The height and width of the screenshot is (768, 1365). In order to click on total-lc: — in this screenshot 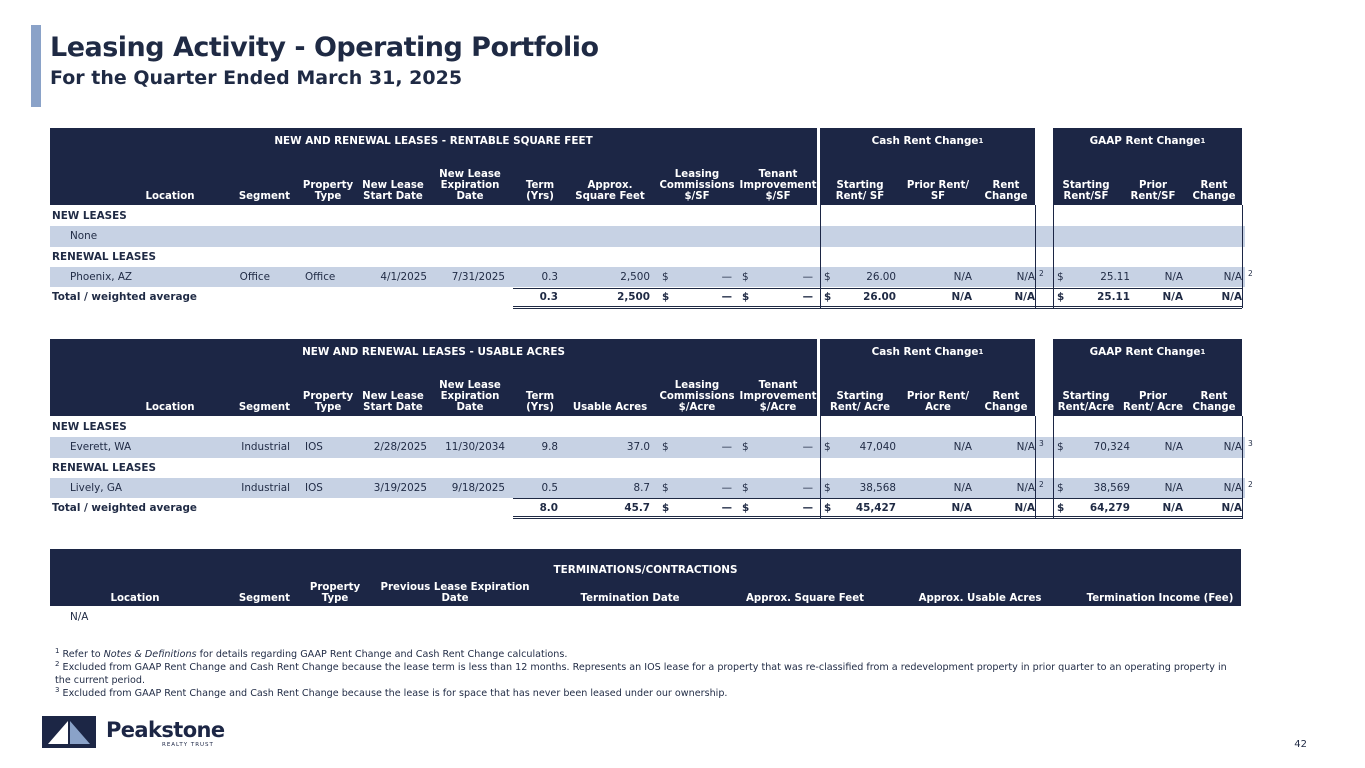, I will do `click(726, 297)`.